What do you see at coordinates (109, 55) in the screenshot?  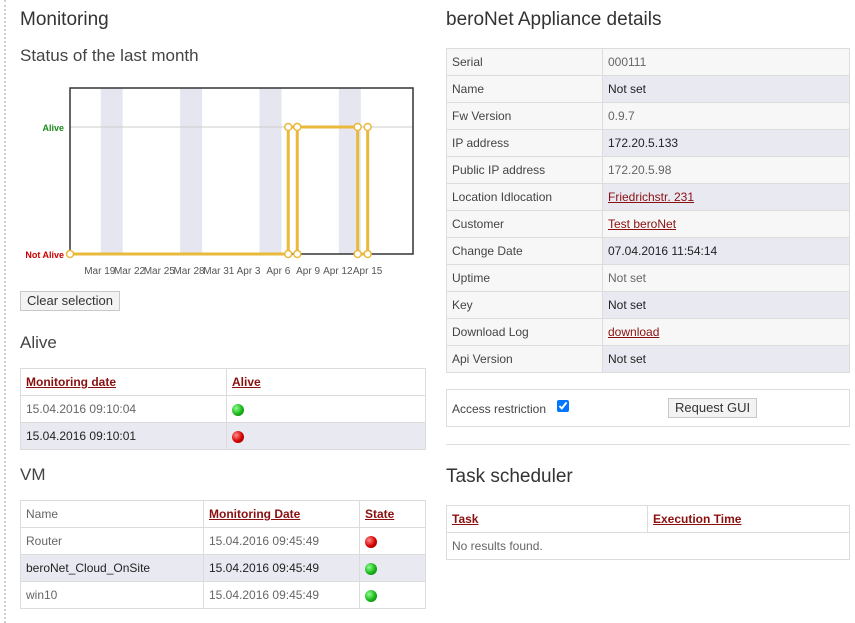 I see `chart-title: Status of the last month` at bounding box center [109, 55].